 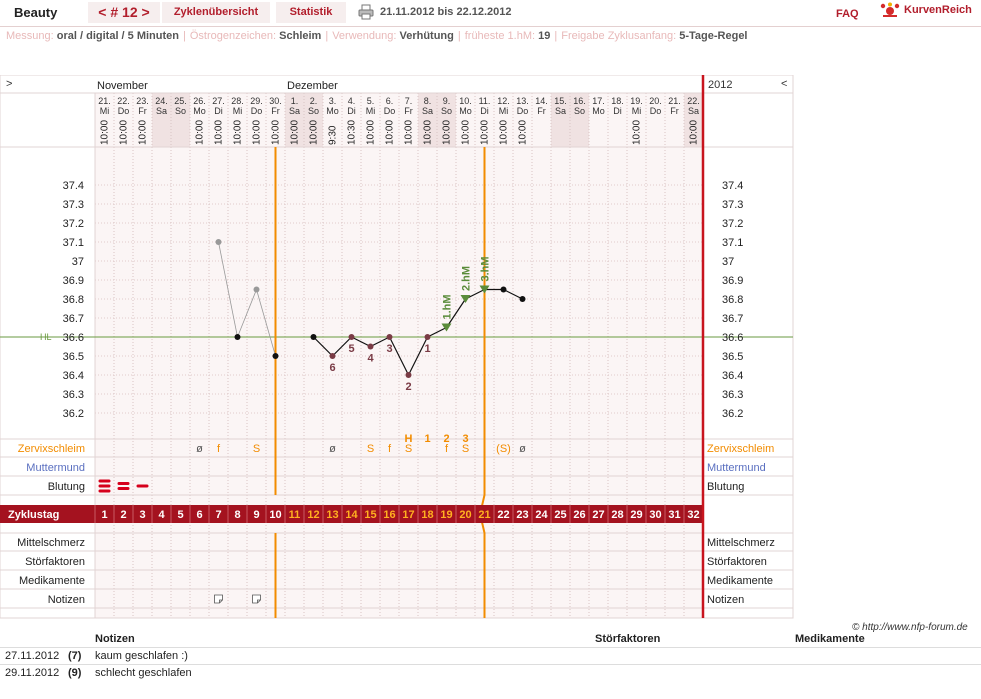 I want to click on info-label: Messung:, so click(x=30, y=36).